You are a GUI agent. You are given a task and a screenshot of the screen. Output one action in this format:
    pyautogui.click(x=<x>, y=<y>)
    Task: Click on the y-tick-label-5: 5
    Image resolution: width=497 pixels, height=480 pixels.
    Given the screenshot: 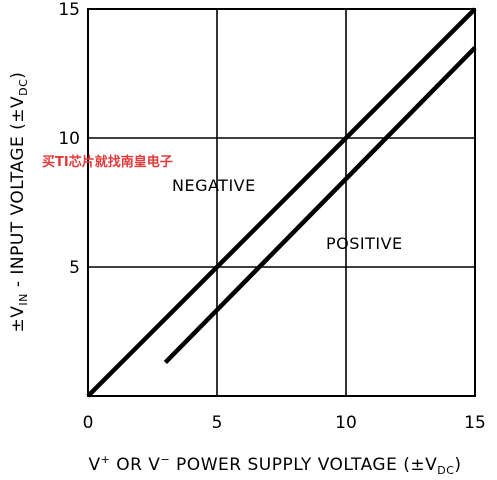 What is the action you would take?
    pyautogui.click(x=74, y=268)
    